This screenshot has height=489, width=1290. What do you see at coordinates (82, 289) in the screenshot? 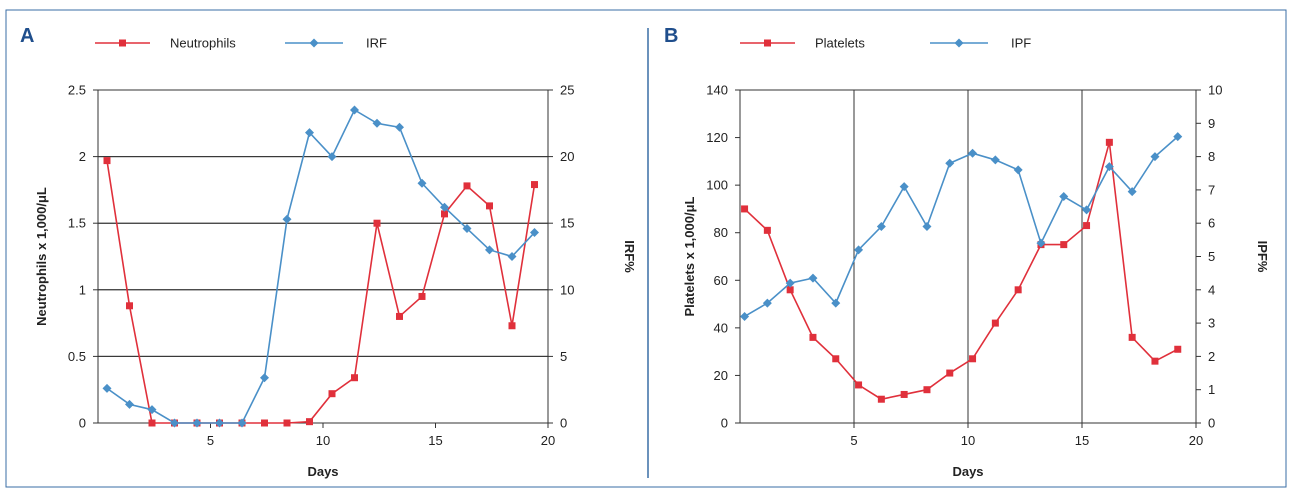
I see `y-left-tick-label: 1` at bounding box center [82, 289].